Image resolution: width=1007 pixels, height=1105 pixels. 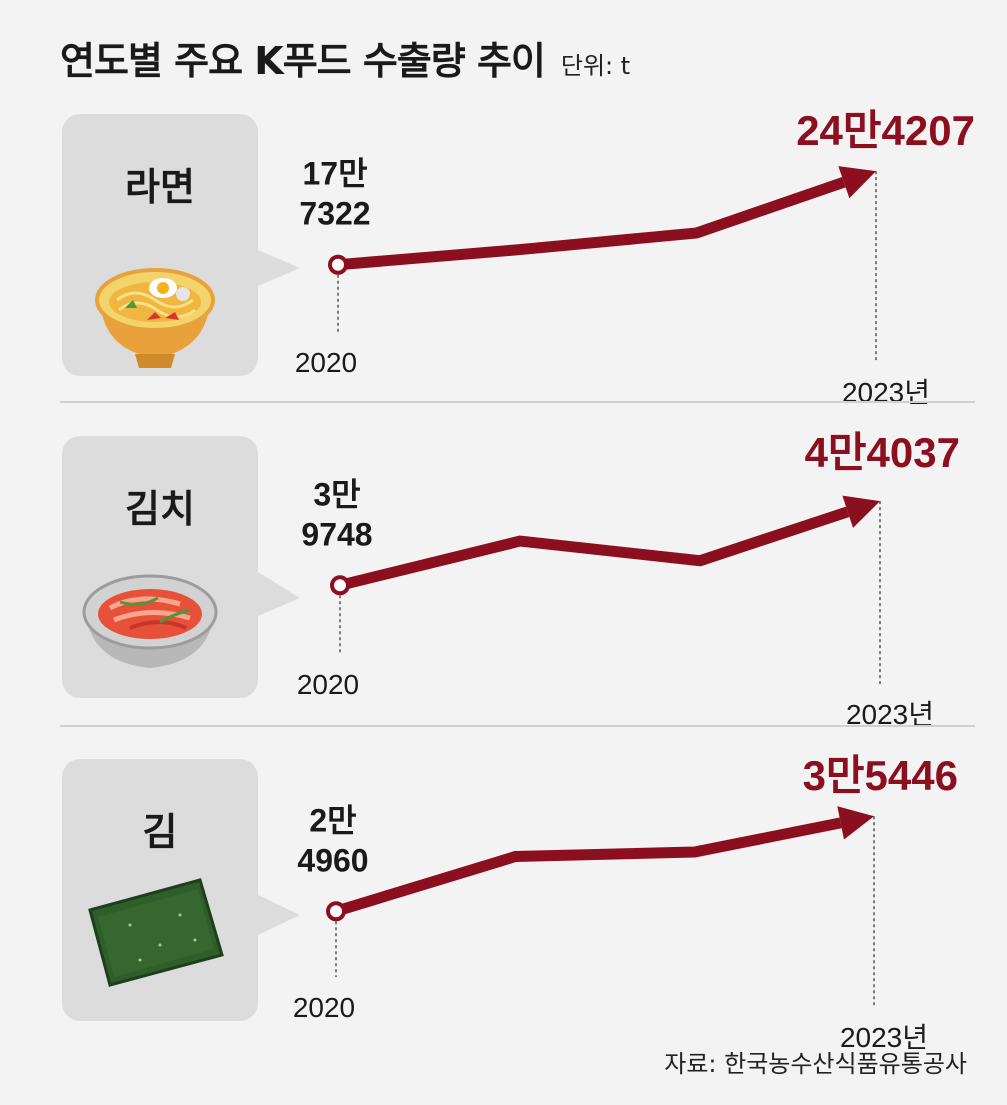 I want to click on start-value-label: 3만, so click(x=336, y=494).